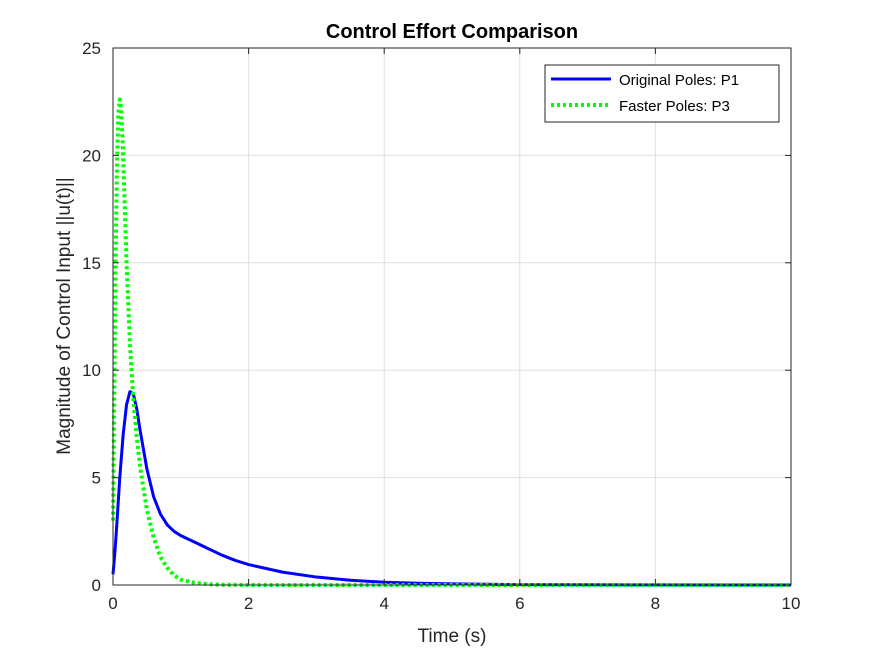  I want to click on y-tick-label: 0, so click(96, 585).